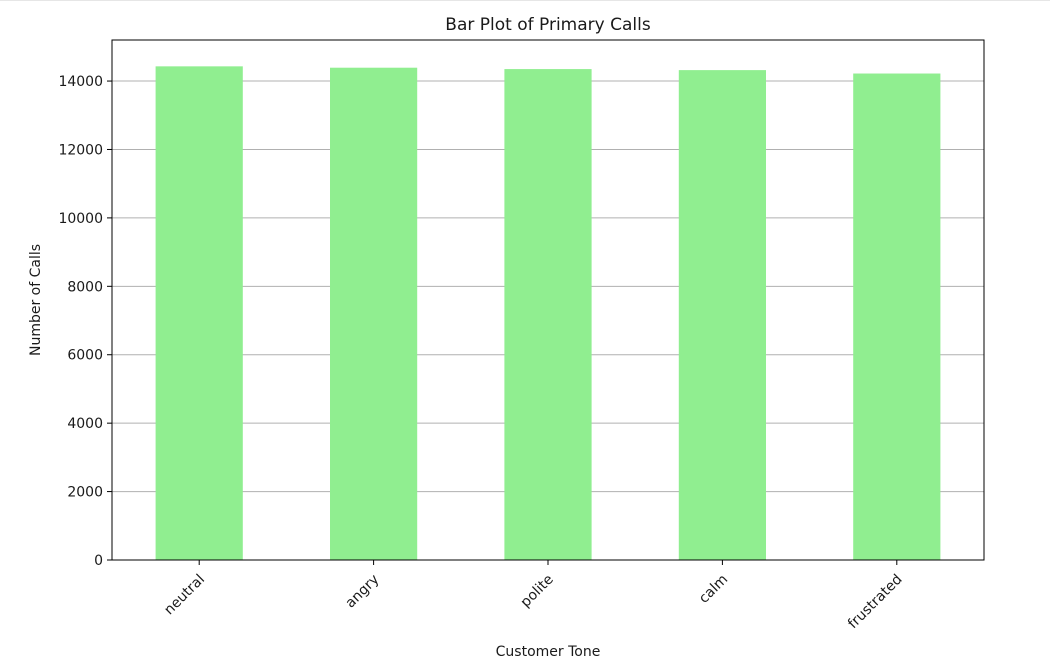  What do you see at coordinates (537, 591) in the screenshot?
I see `x-tick-label: polite` at bounding box center [537, 591].